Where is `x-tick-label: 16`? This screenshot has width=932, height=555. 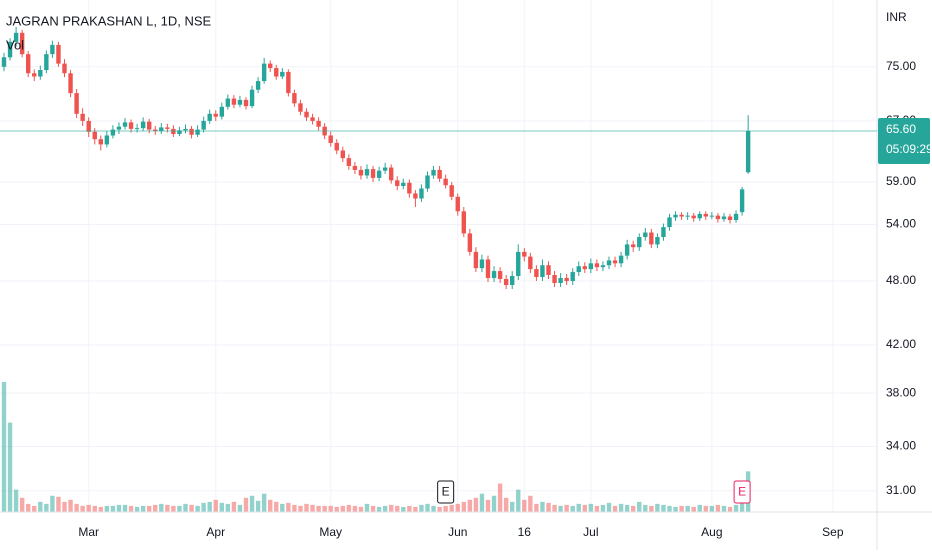 x-tick-label: 16 is located at coordinates (525, 532).